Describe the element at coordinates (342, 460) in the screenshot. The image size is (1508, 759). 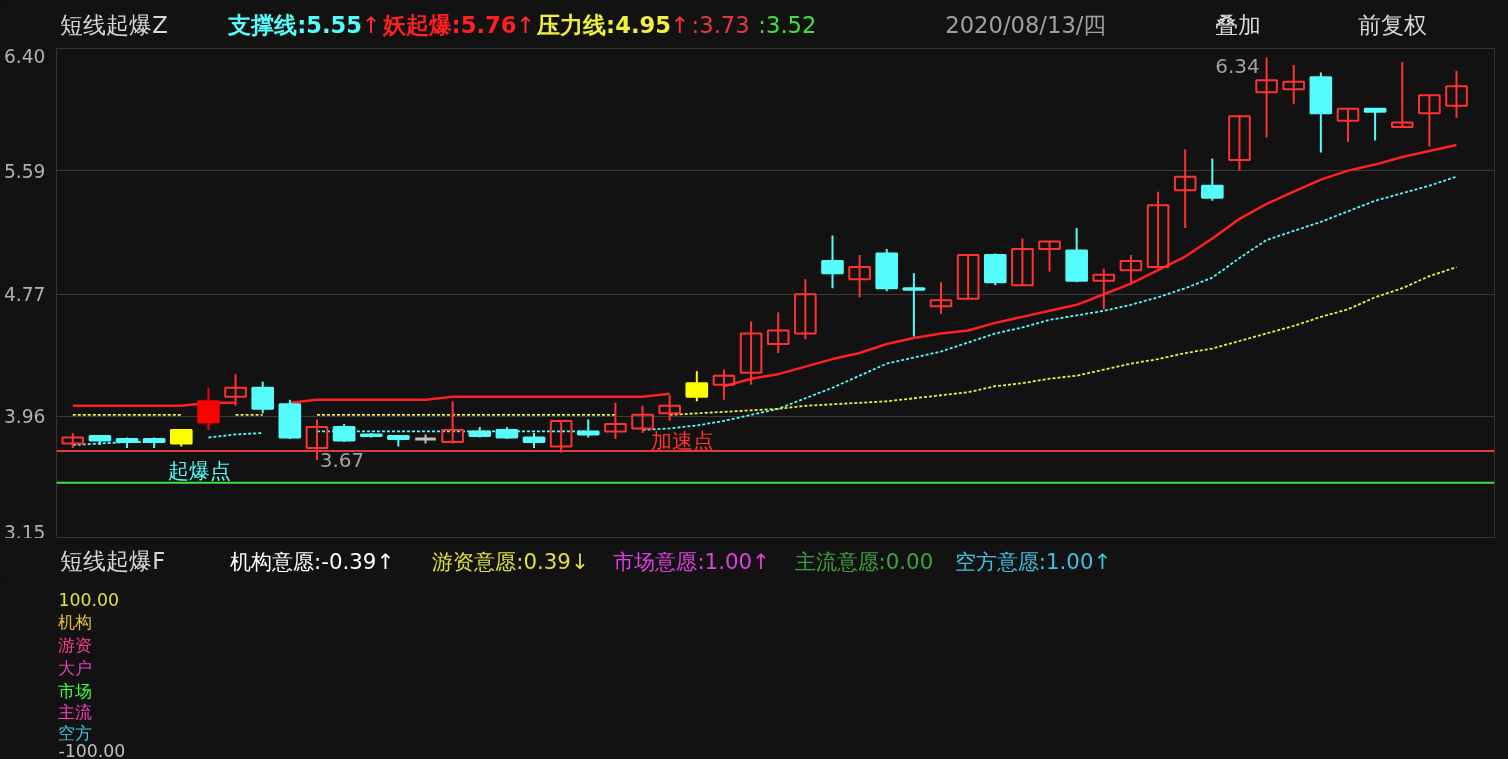
I see `annotation: 3.67` at that location.